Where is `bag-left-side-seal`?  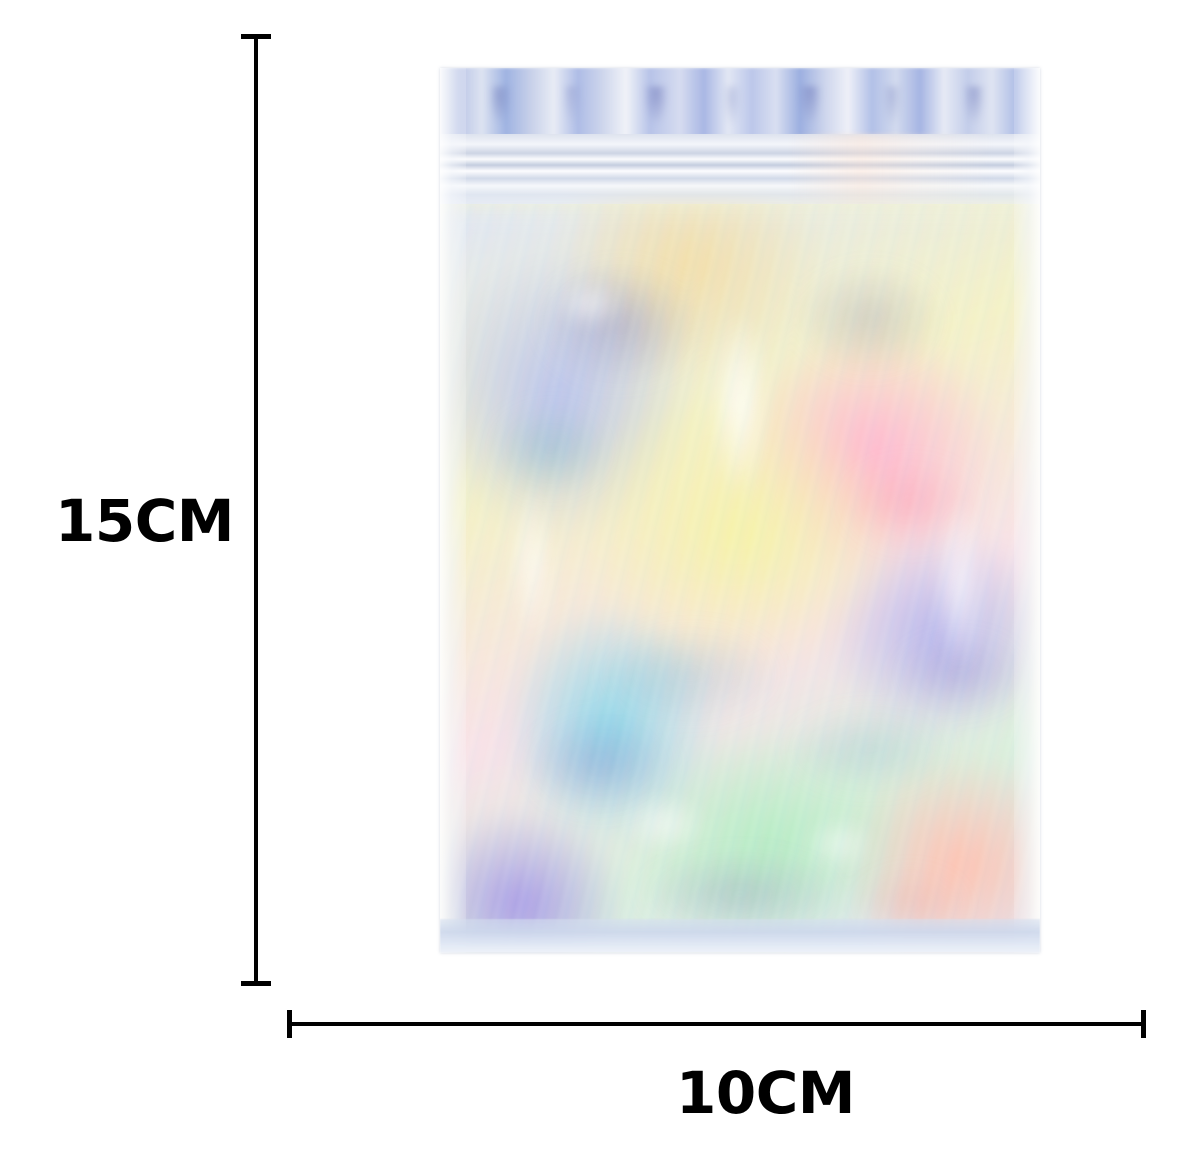
bag-left-side-seal is located at coordinates (453, 510).